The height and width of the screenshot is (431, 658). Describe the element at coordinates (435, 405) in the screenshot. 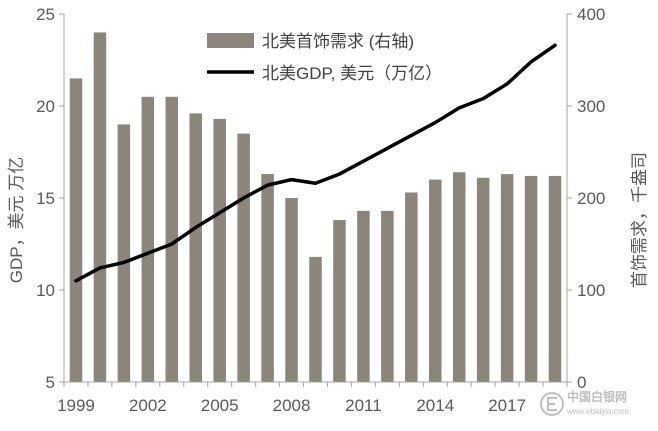

I see `x-tick-label: 2014` at that location.